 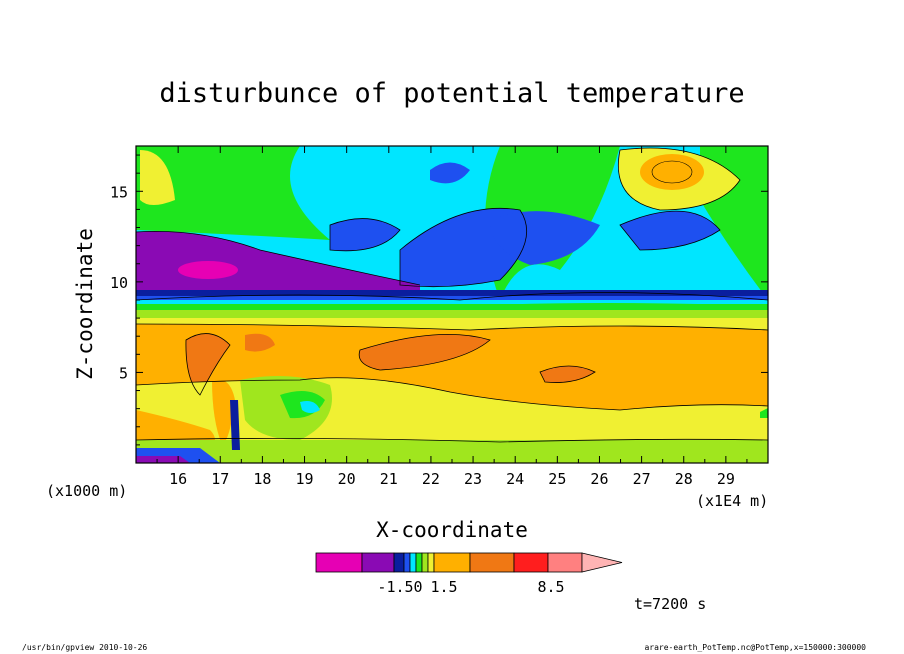 I want to click on y-tick-label: 5, so click(x=123, y=373).